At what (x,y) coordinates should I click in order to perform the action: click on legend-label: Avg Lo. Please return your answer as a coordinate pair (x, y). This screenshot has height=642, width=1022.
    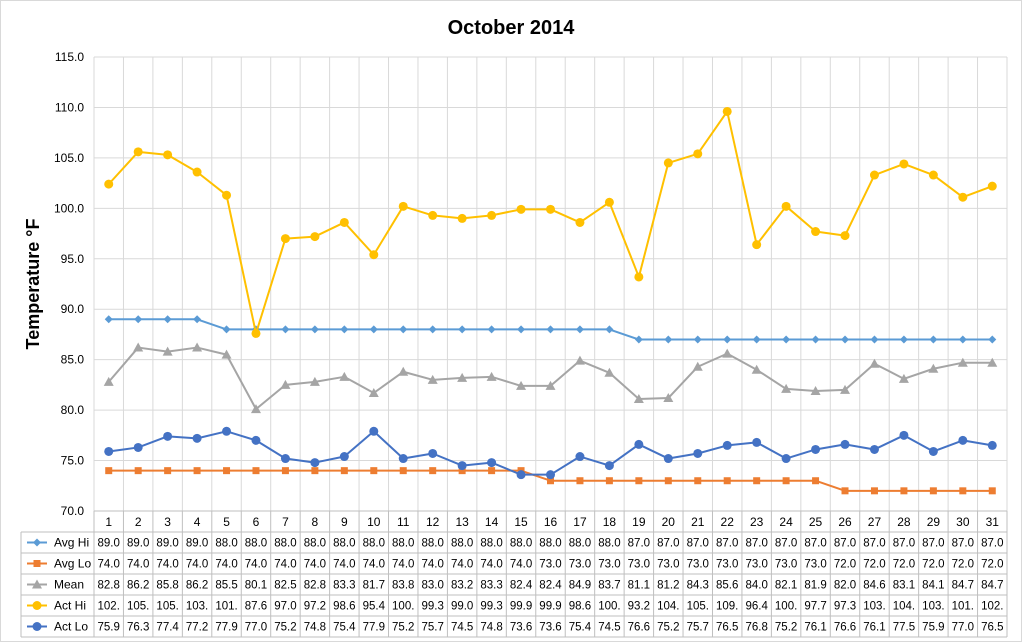
    Looking at the image, I should click on (72, 564).